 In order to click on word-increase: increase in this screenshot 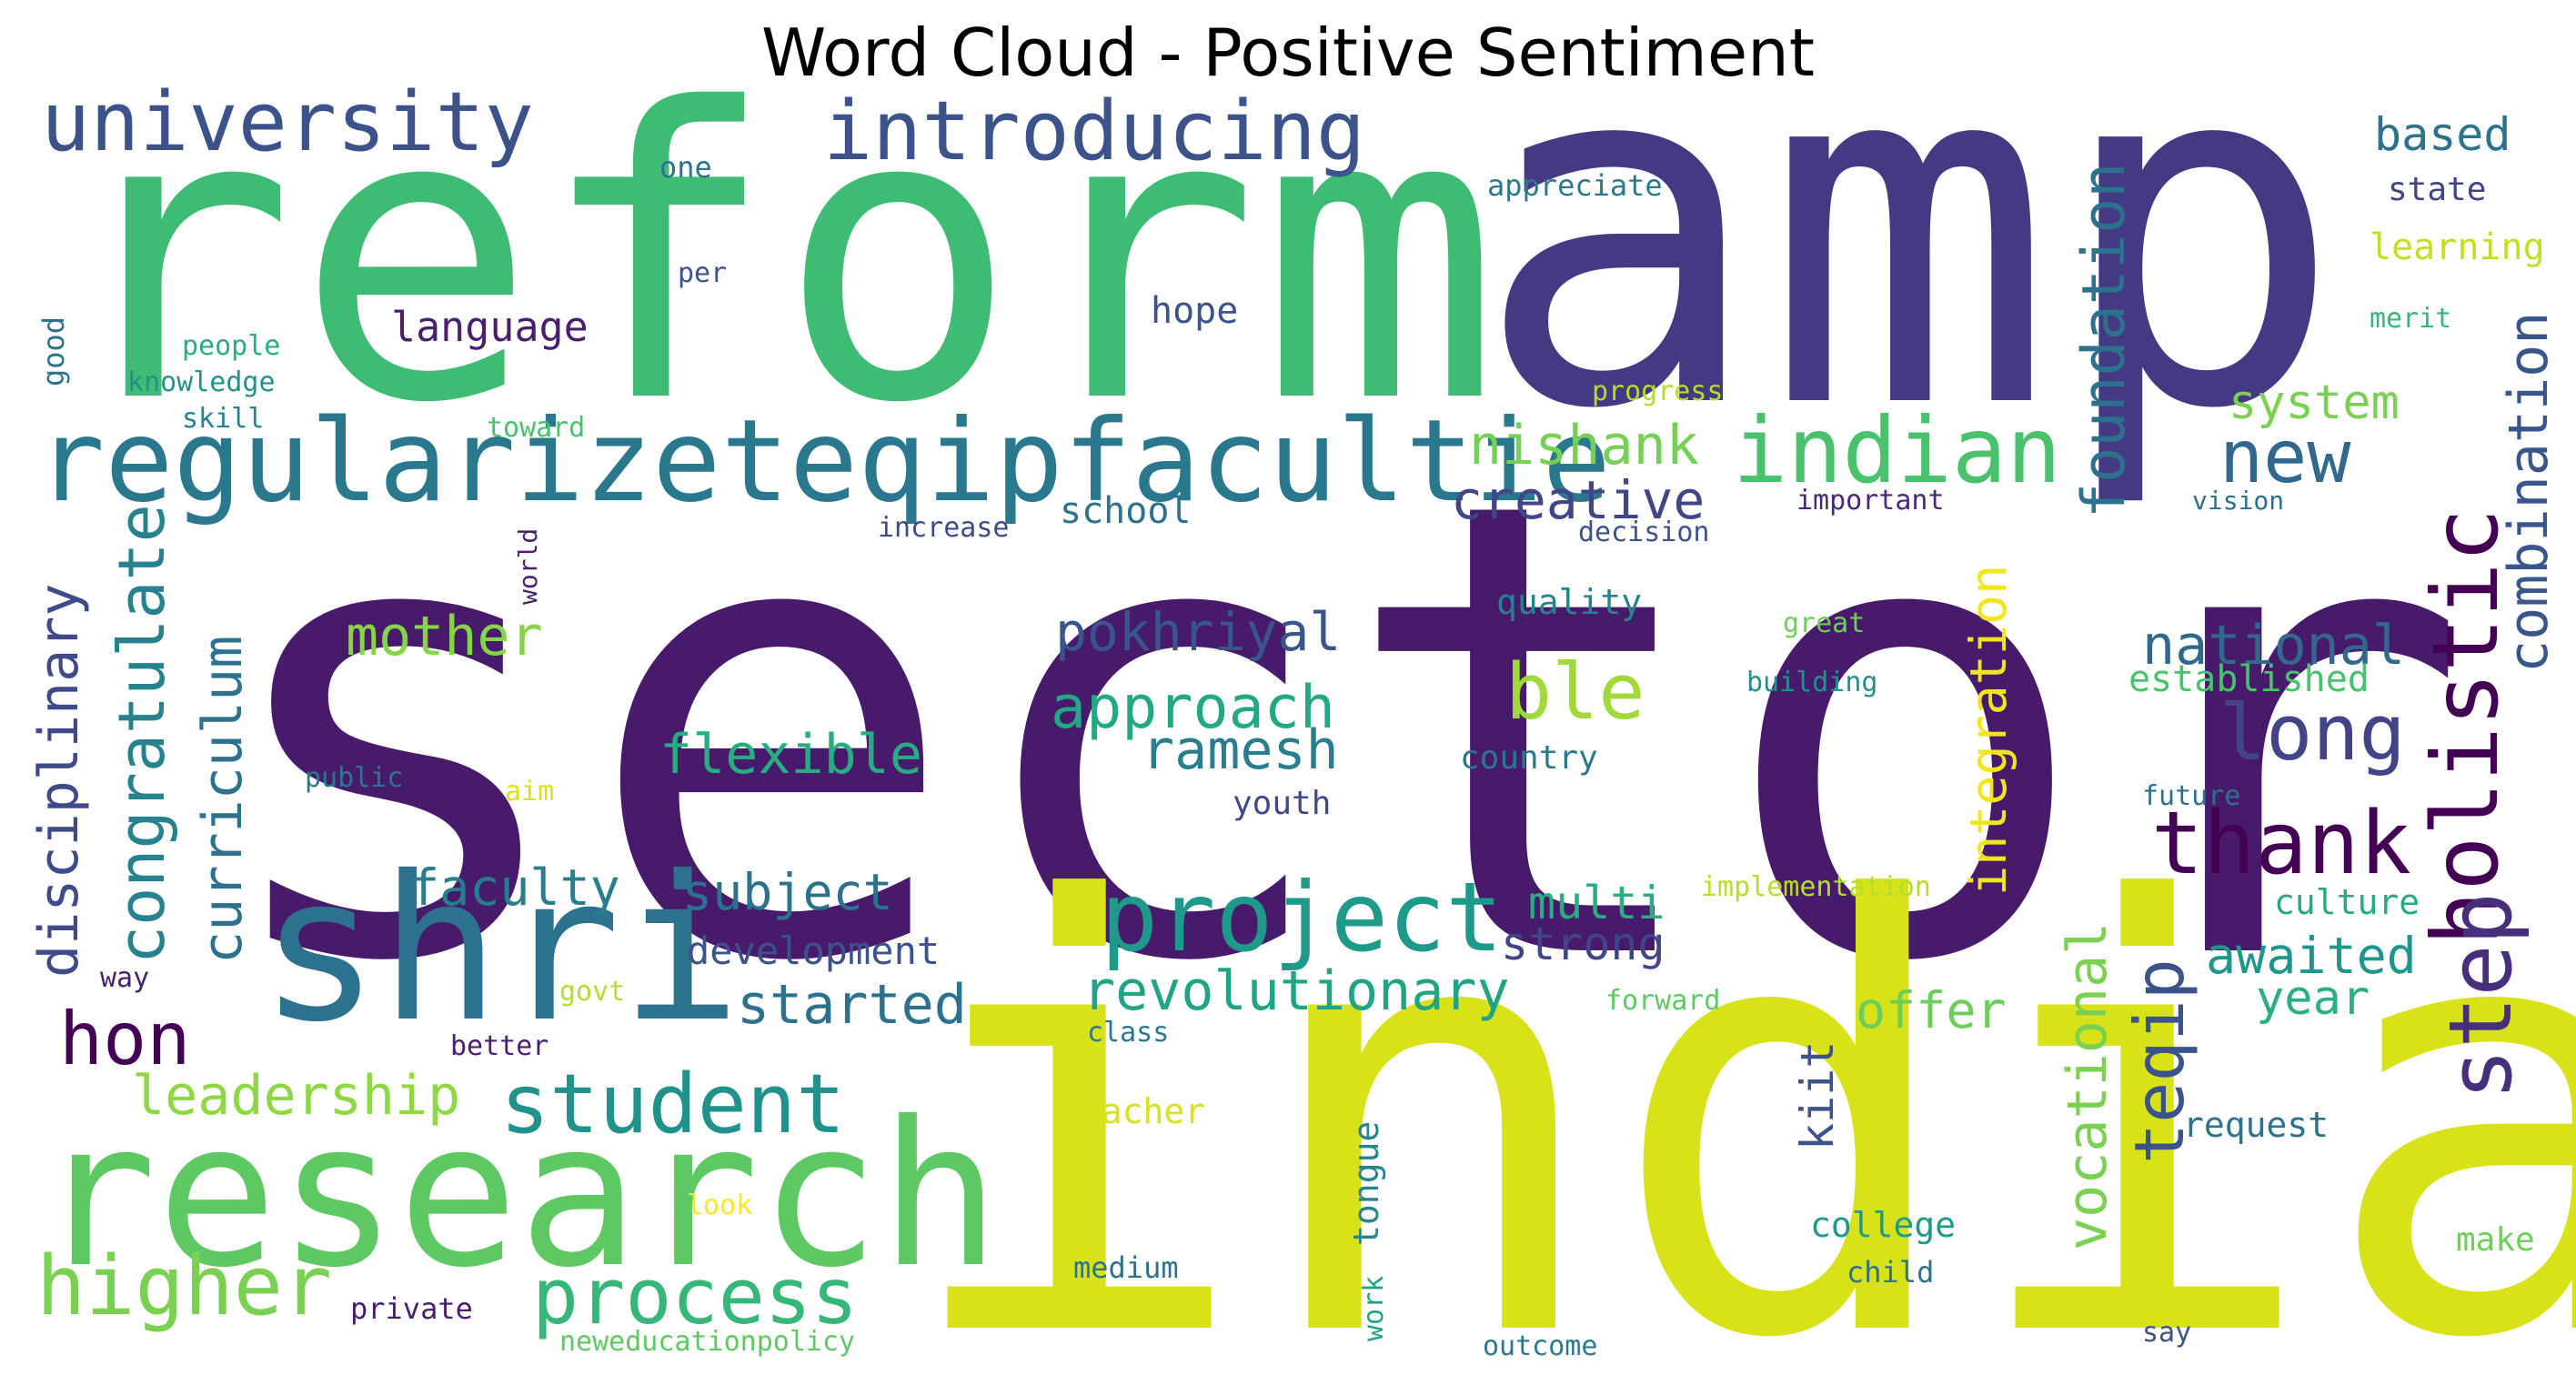, I will do `click(944, 528)`.